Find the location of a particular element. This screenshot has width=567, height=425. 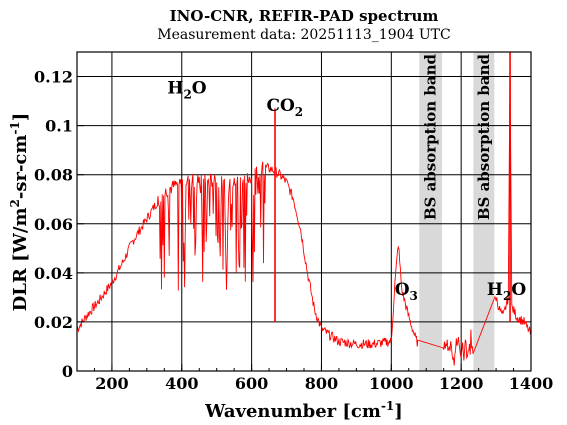

y-tick-label: 0.08 is located at coordinates (53, 175).